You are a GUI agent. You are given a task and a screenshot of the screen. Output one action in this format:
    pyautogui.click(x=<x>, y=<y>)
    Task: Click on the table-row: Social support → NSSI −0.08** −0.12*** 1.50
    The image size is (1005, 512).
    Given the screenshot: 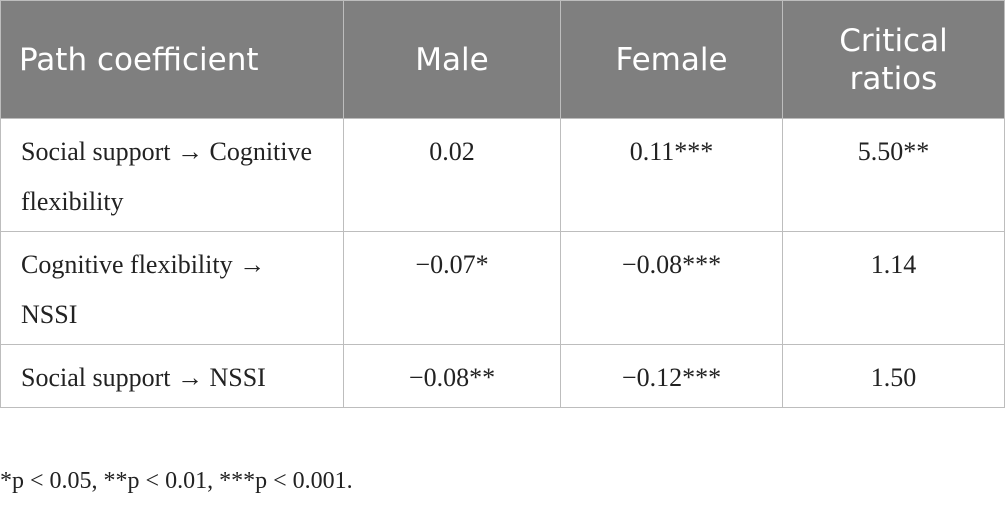 What is the action you would take?
    pyautogui.click(x=502, y=376)
    